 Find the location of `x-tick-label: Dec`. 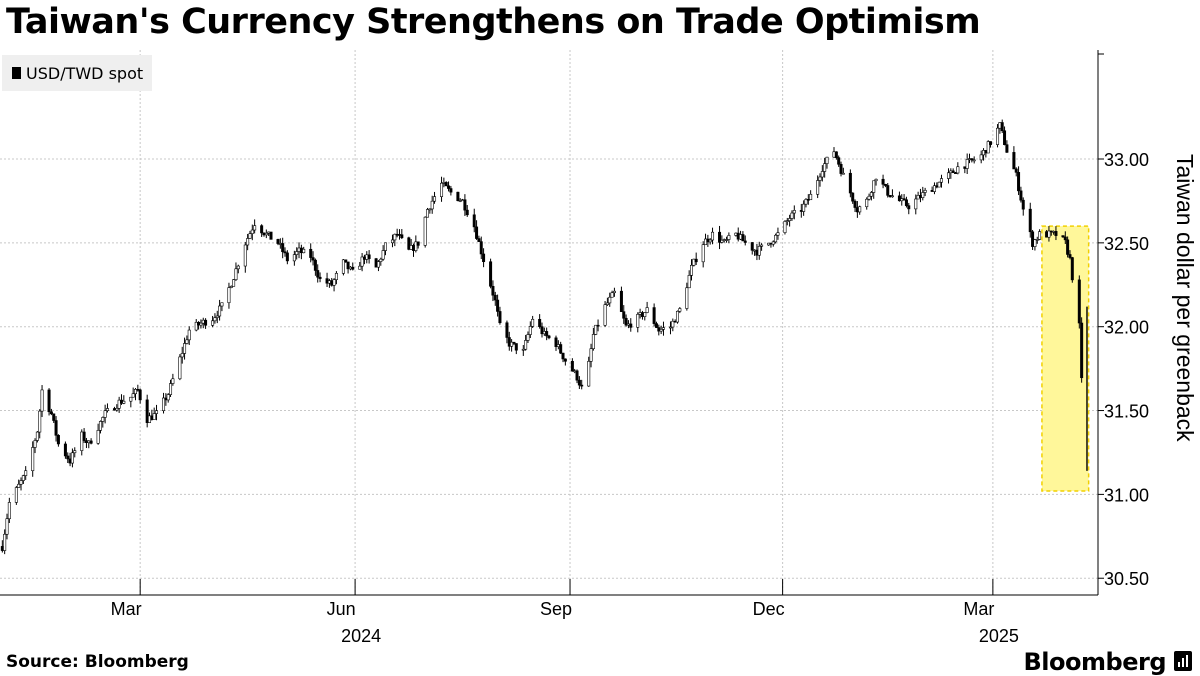

x-tick-label: Dec is located at coordinates (769, 609).